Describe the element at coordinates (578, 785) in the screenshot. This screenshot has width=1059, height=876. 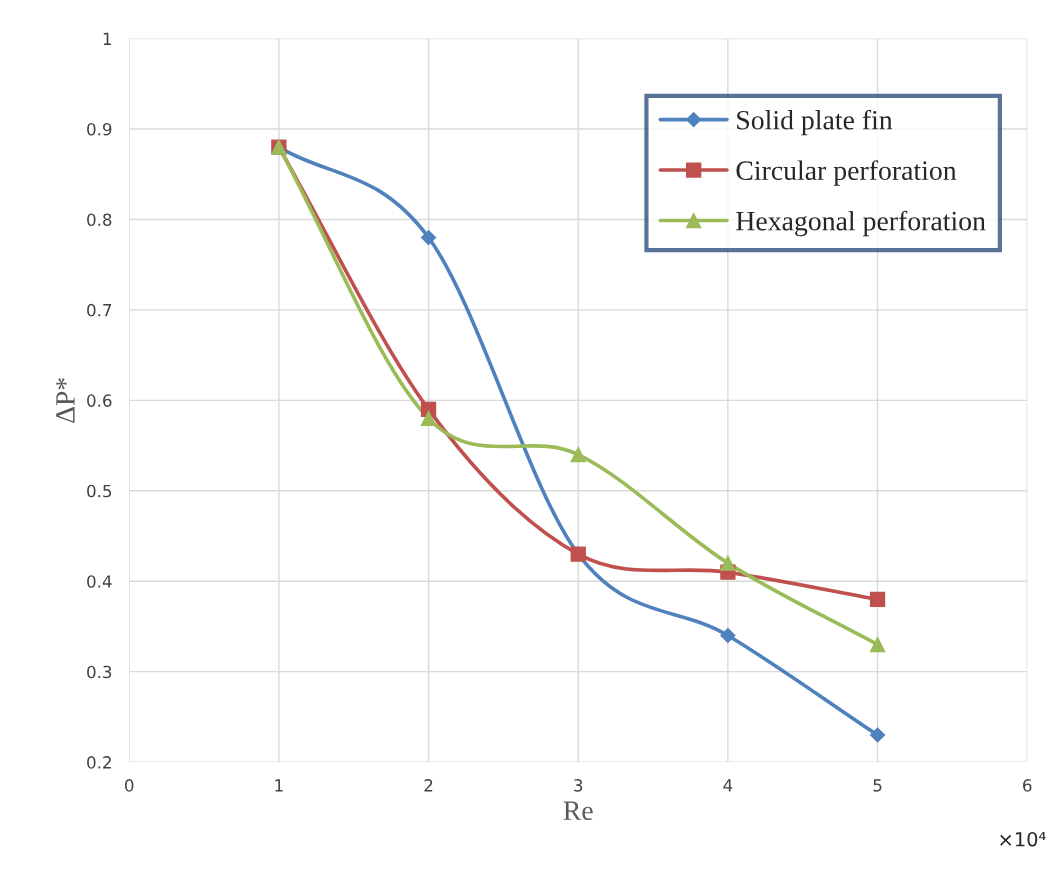
I see `x-tick-label: 3` at that location.